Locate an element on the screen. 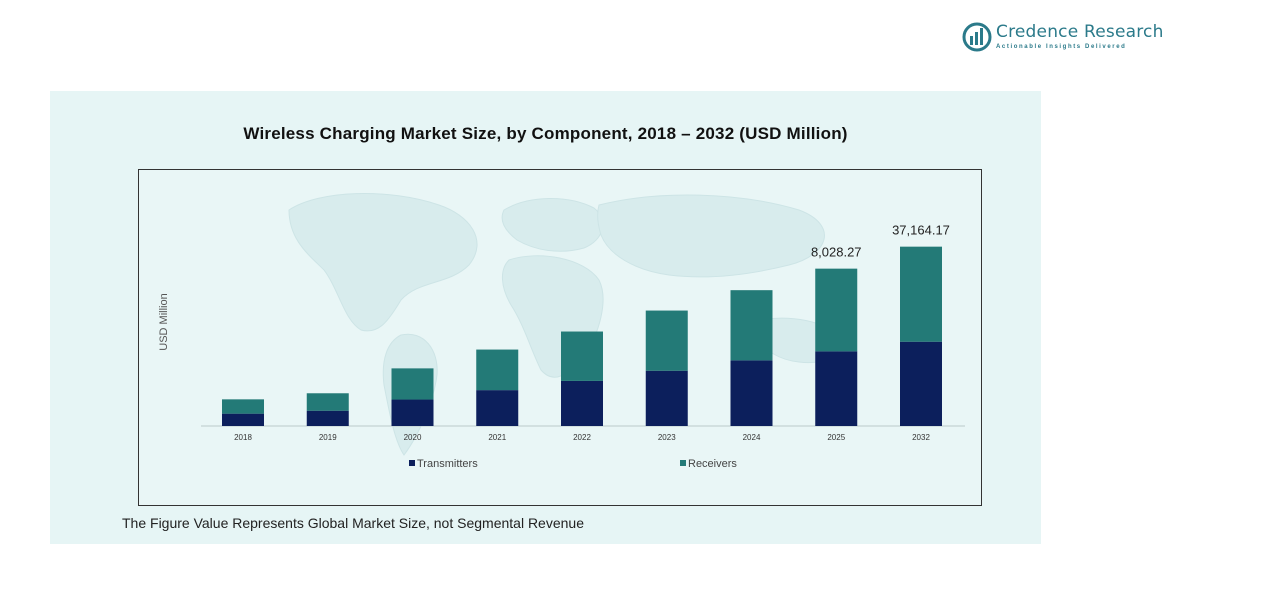  x-tick-labels: 2018 2019 2020 2021 2022 2023 2024 2025 2032 is located at coordinates (582, 437).